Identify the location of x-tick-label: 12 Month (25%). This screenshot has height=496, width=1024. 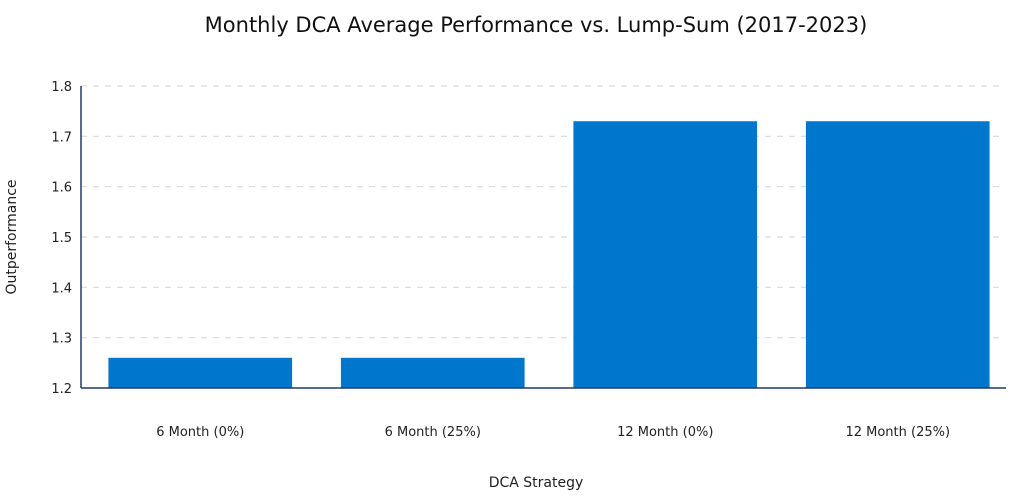
(897, 432).